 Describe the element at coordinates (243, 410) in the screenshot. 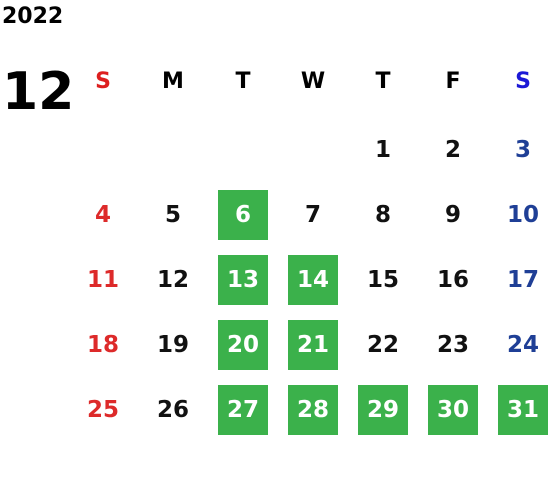

I see `calendar-day-highlighted: 27` at that location.